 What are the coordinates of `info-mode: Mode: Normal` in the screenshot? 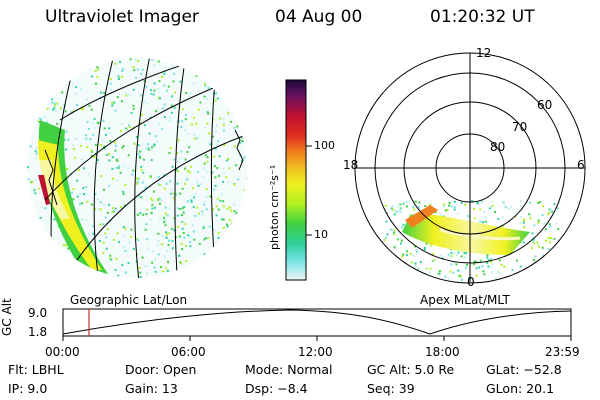 It's located at (289, 369).